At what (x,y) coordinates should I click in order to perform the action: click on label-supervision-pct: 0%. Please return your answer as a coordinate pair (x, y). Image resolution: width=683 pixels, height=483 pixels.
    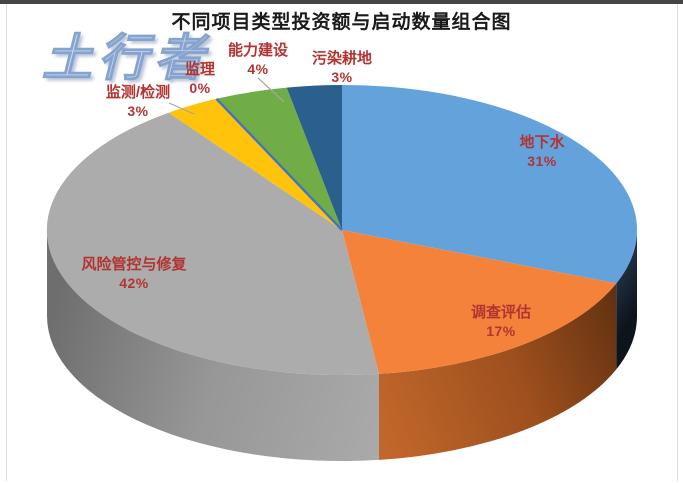
    Looking at the image, I should click on (200, 88).